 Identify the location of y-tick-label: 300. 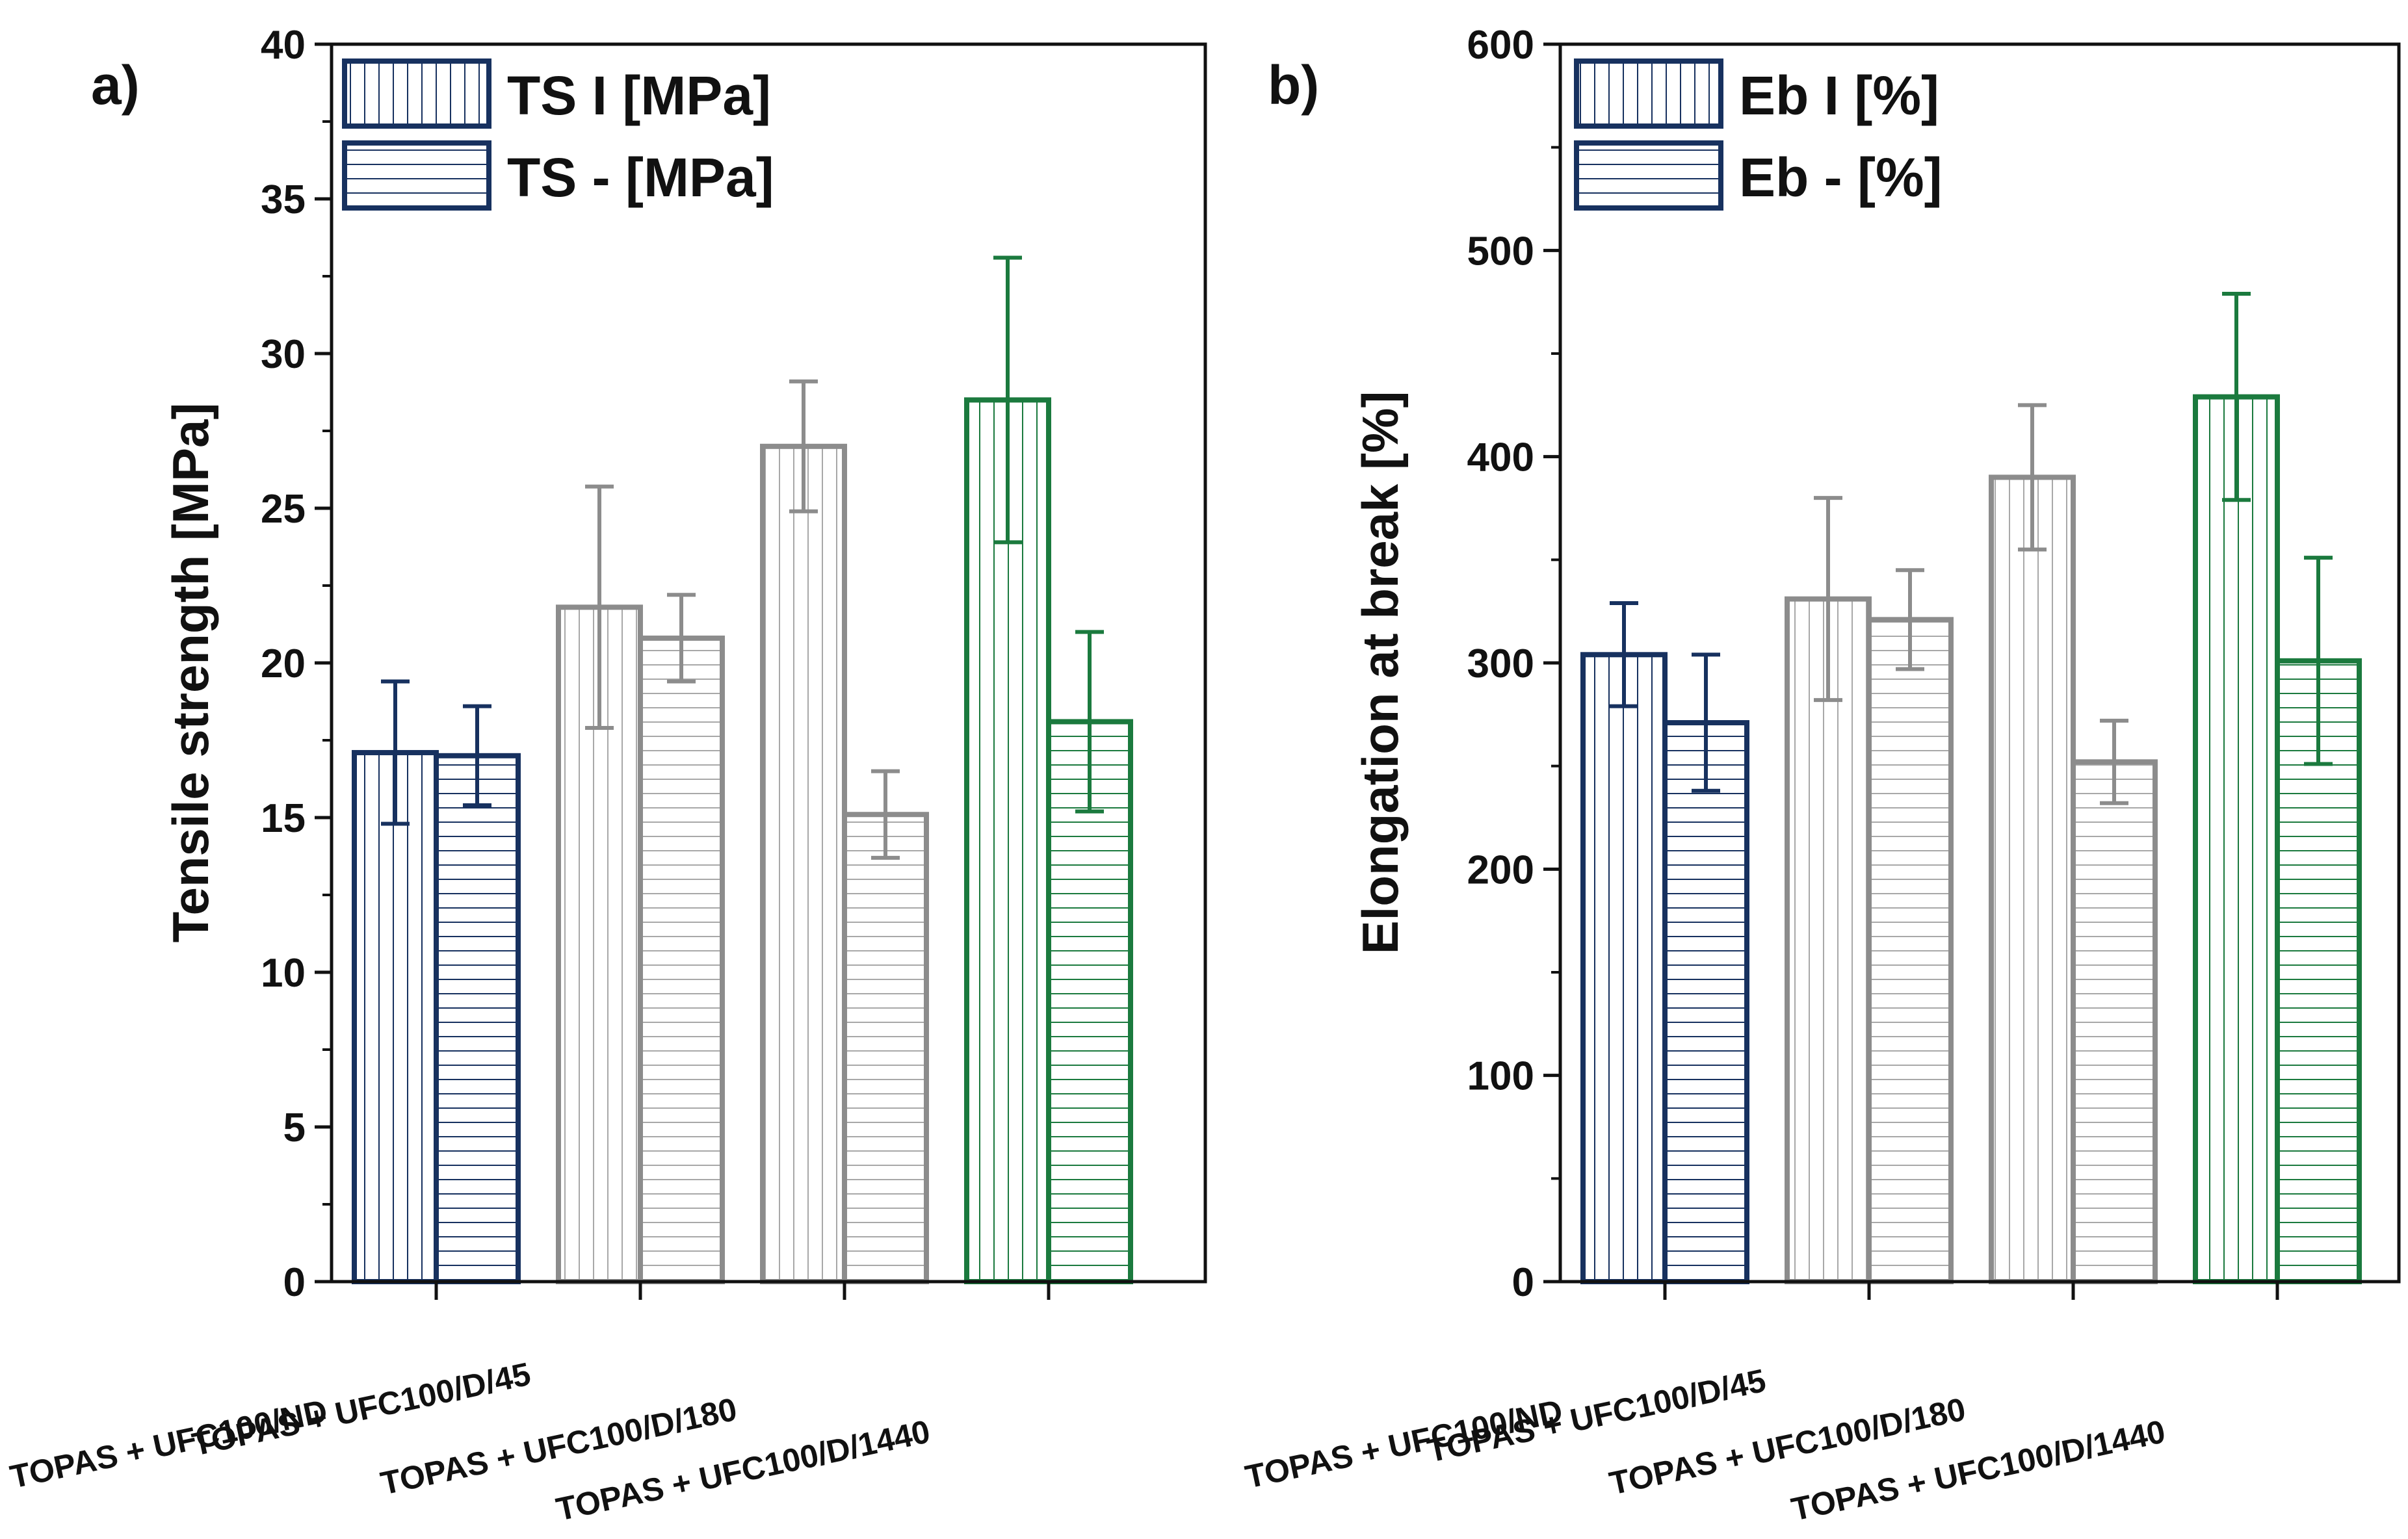
(1500, 663).